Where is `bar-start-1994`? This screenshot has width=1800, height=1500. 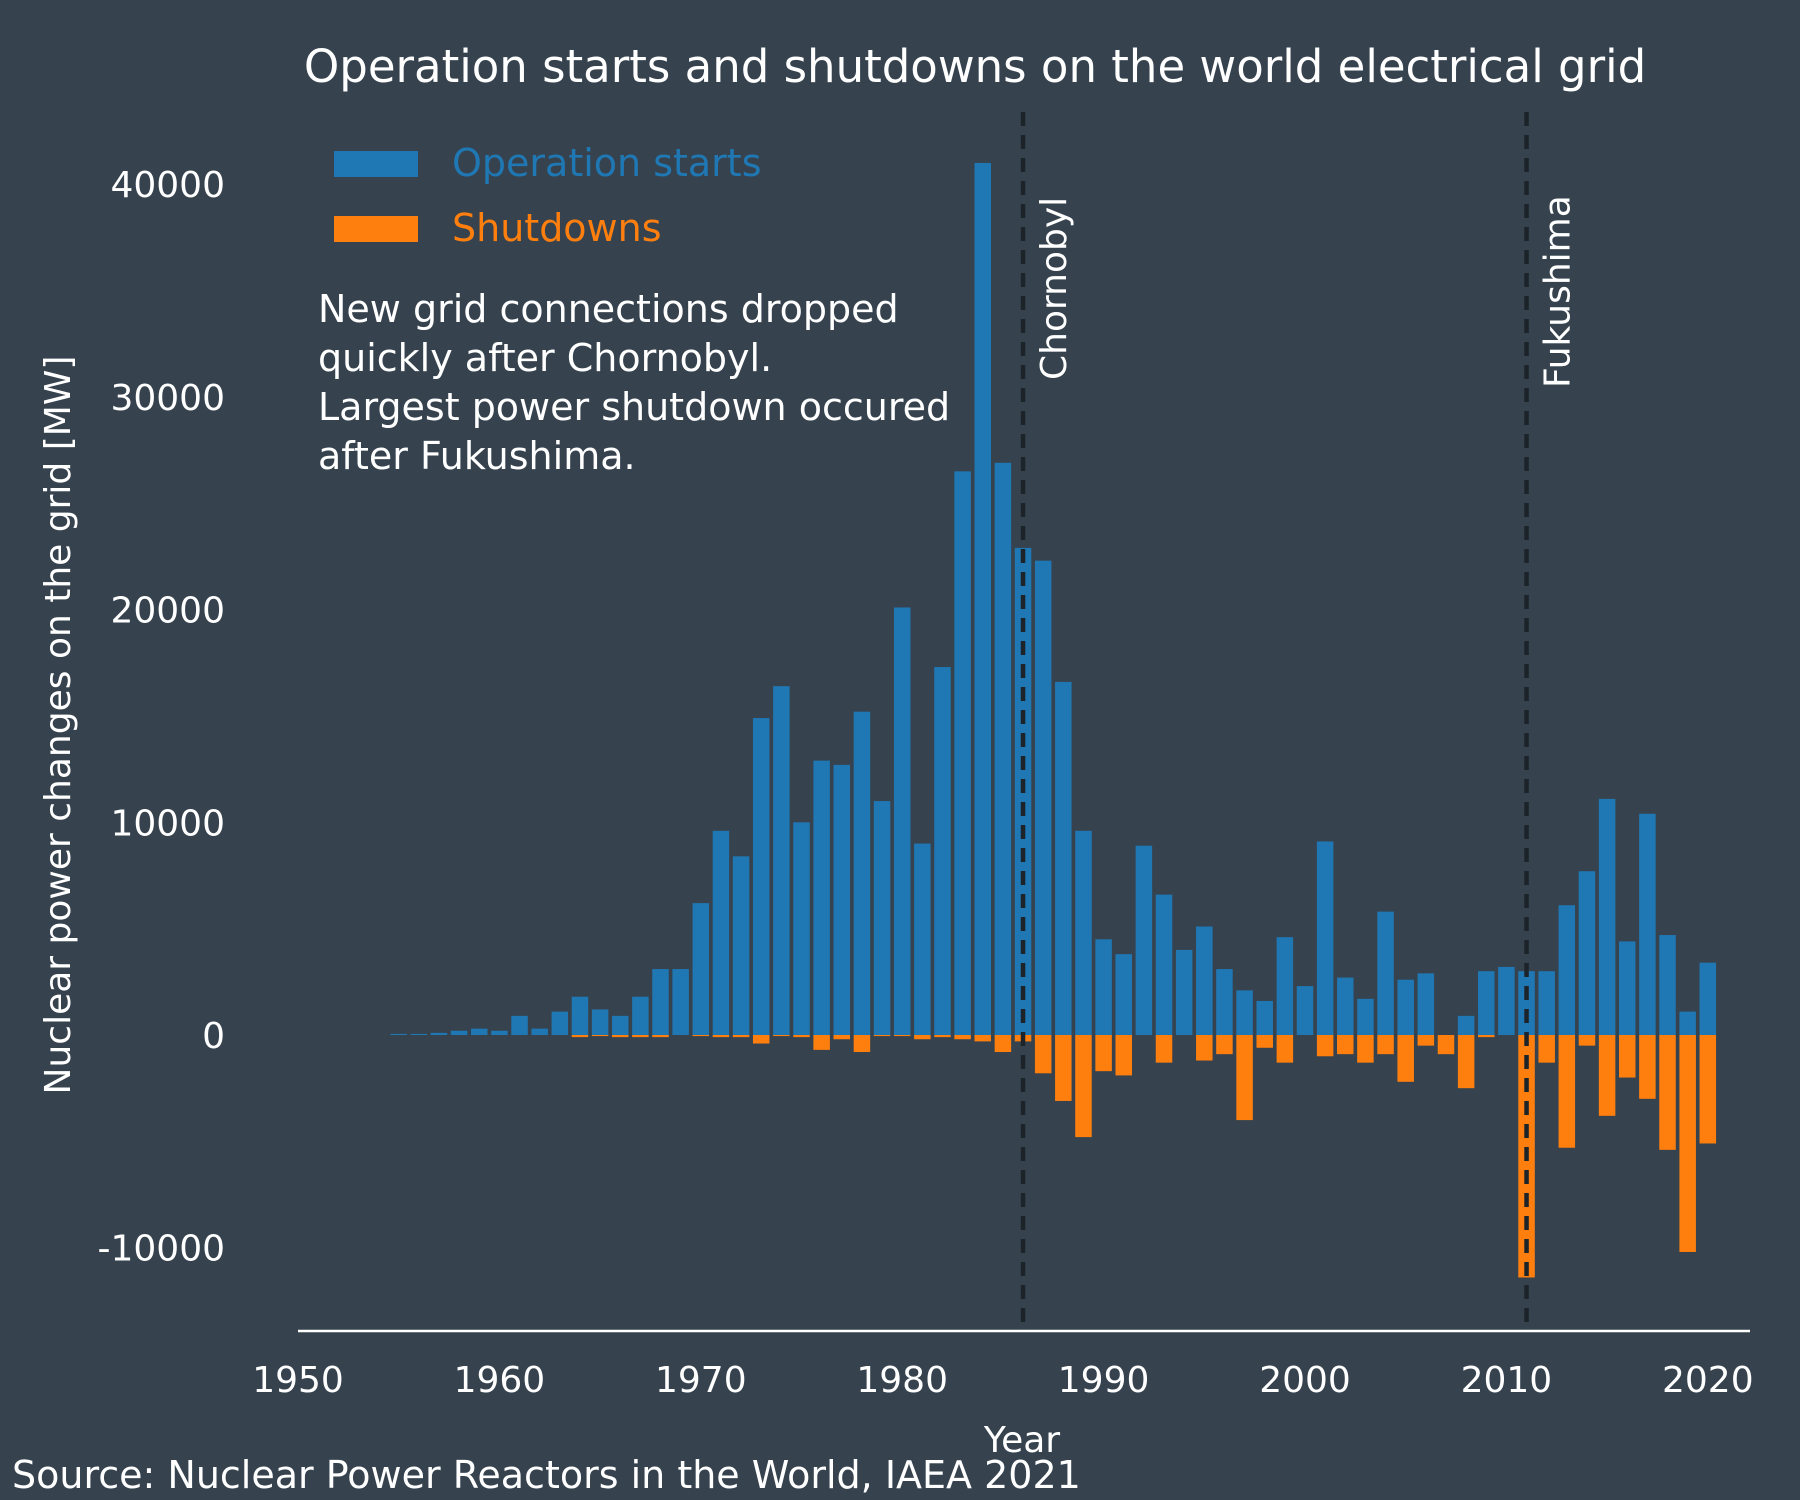
bar-start-1994 is located at coordinates (1184, 992).